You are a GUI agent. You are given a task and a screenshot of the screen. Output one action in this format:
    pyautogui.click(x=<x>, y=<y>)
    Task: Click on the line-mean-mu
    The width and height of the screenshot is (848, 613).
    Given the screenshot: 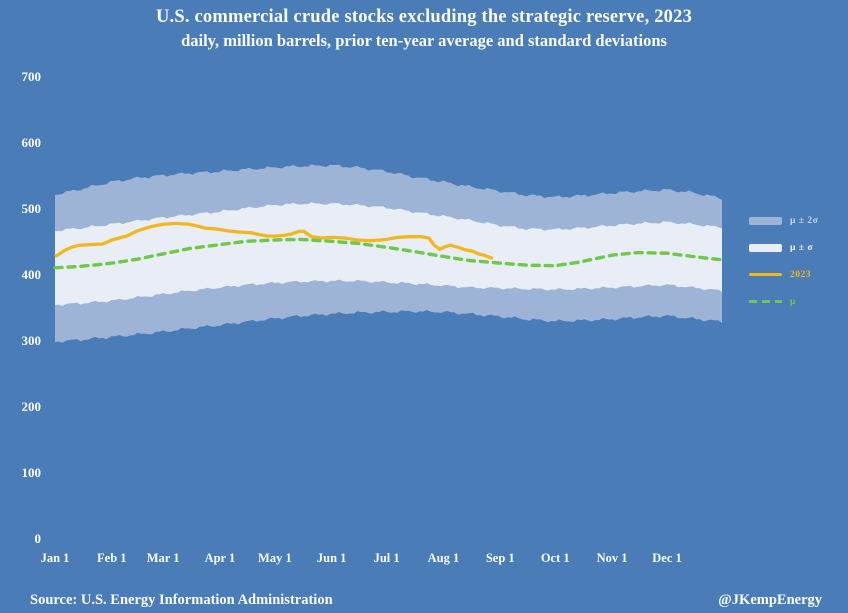 What is the action you would take?
    pyautogui.click(x=388, y=253)
    